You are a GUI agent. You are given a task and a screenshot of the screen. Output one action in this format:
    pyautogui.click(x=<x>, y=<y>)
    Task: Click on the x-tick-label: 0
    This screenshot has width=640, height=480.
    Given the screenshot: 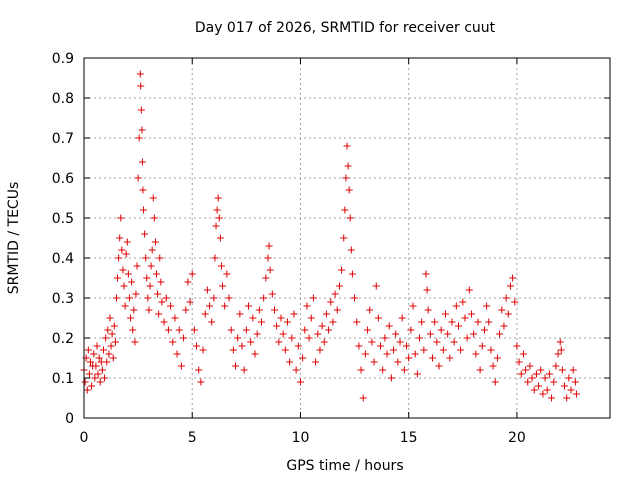 What is the action you would take?
    pyautogui.click(x=84, y=438)
    